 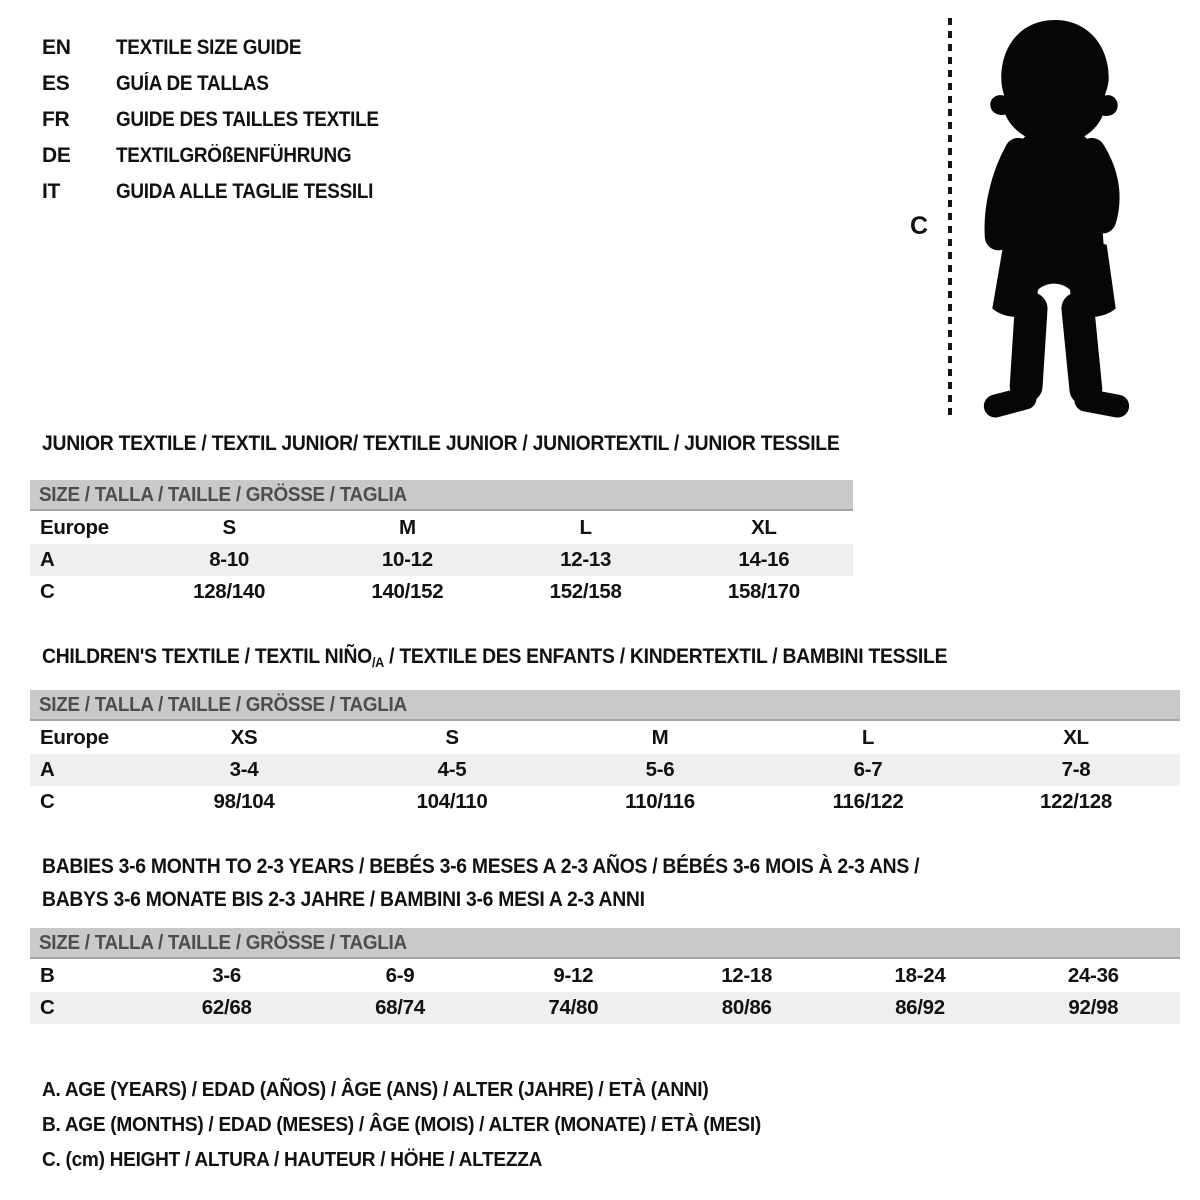 I want to click on junior-header-row: Europe S M L XL, so click(x=441, y=527).